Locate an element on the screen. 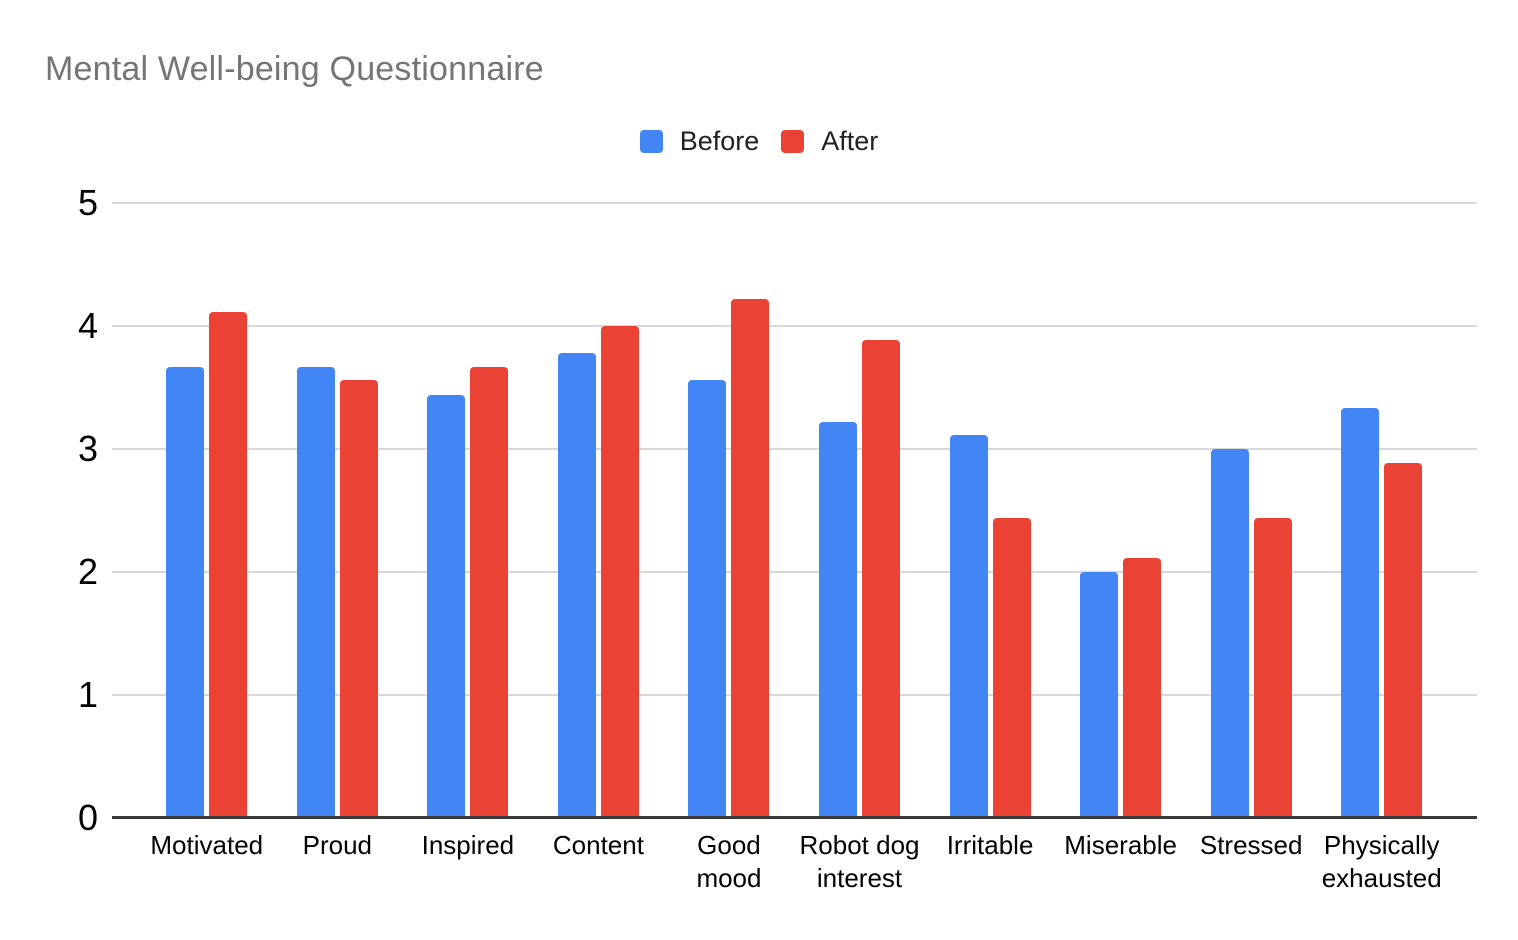 This screenshot has height=940, width=1518. x-tick-label-miserable: Miserable is located at coordinates (1120, 845).